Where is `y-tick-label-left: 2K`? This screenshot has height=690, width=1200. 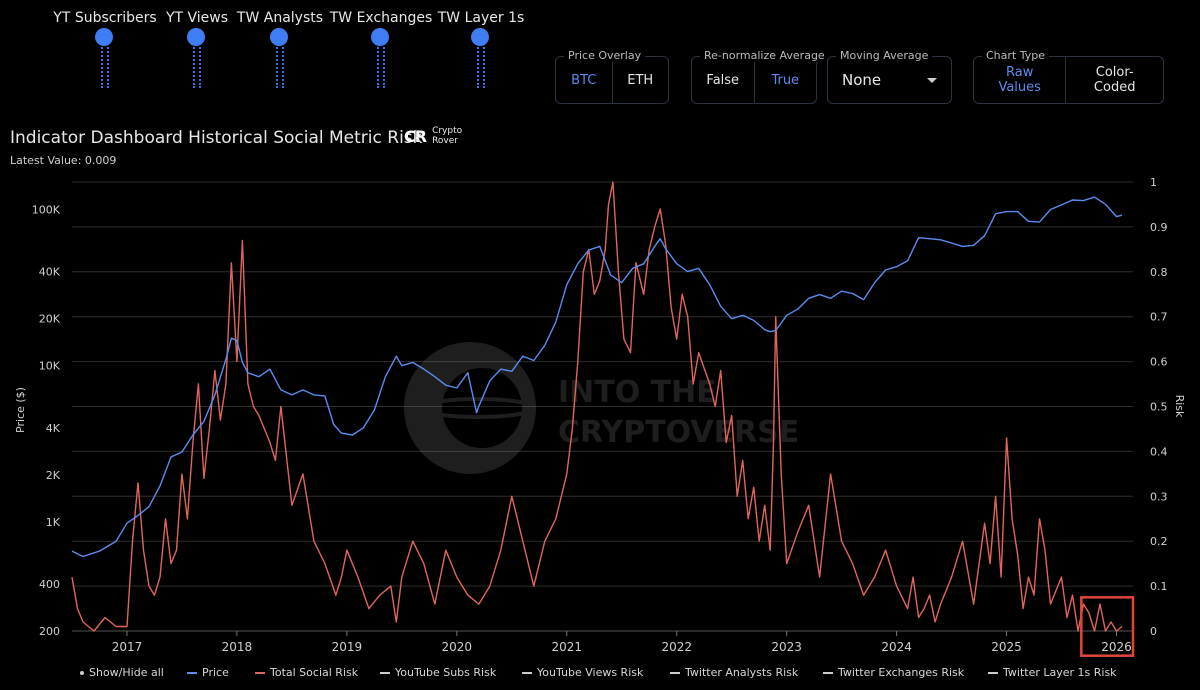
y-tick-label-left: 2K is located at coordinates (53, 475).